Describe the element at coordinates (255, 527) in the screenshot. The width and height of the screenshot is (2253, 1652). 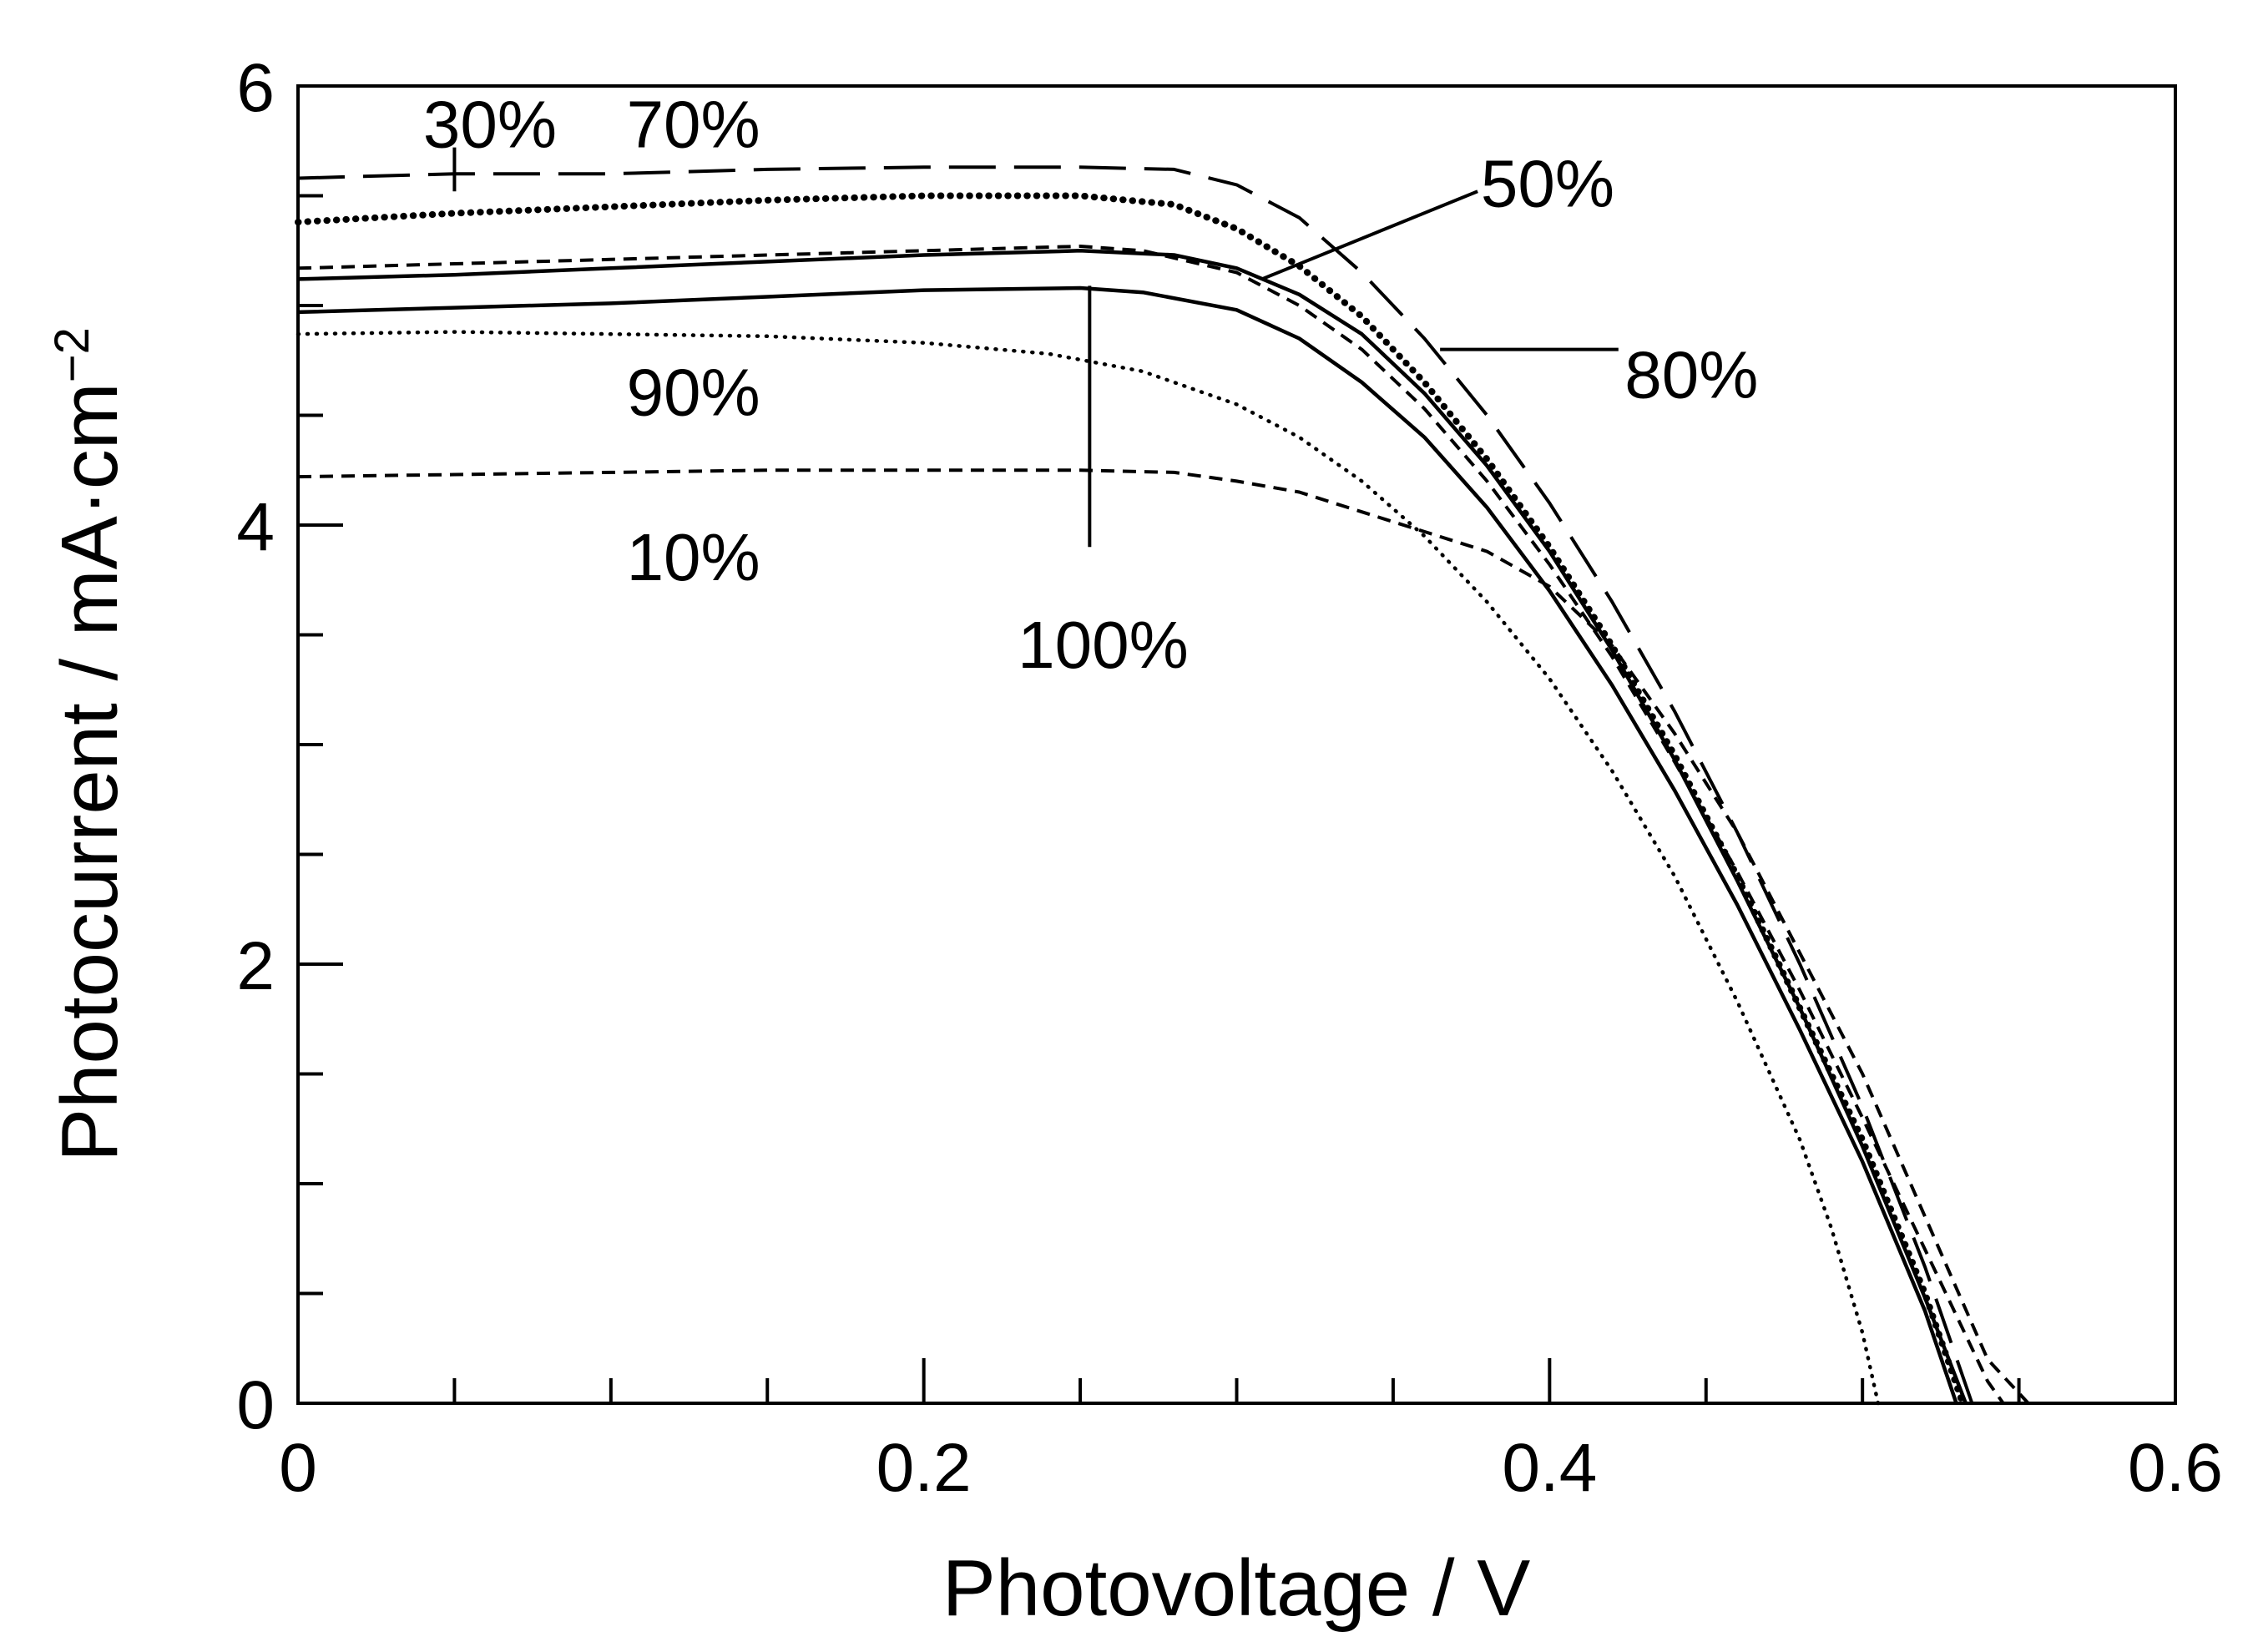
I see `y-tick-label: 4` at that location.